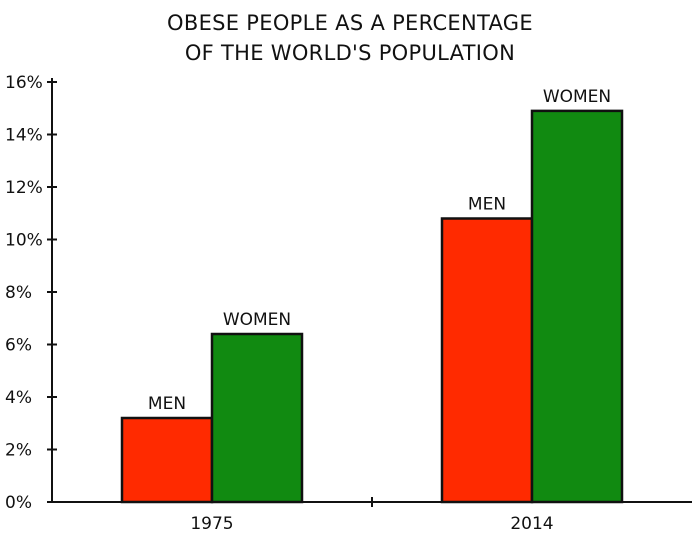 This screenshot has width=700, height=542. Describe the element at coordinates (577, 306) in the screenshot. I see `bar-women-2014` at that location.